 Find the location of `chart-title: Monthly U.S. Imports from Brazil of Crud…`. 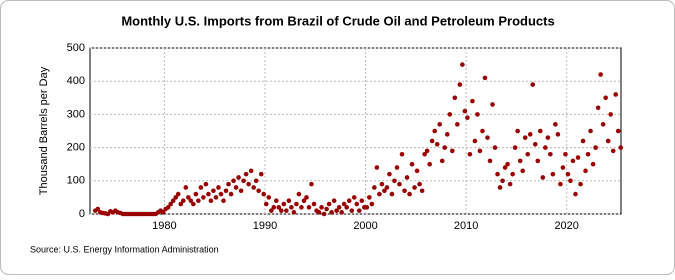

chart-title: Monthly U.S. Imports from Brazil of Crud… is located at coordinates (337, 20).